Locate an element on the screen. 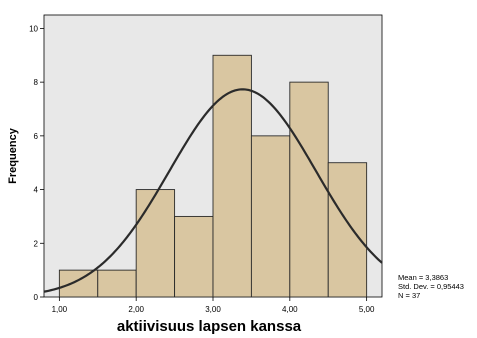 This screenshot has width=477, height=338. y-tick-label: 2 is located at coordinates (36, 243).